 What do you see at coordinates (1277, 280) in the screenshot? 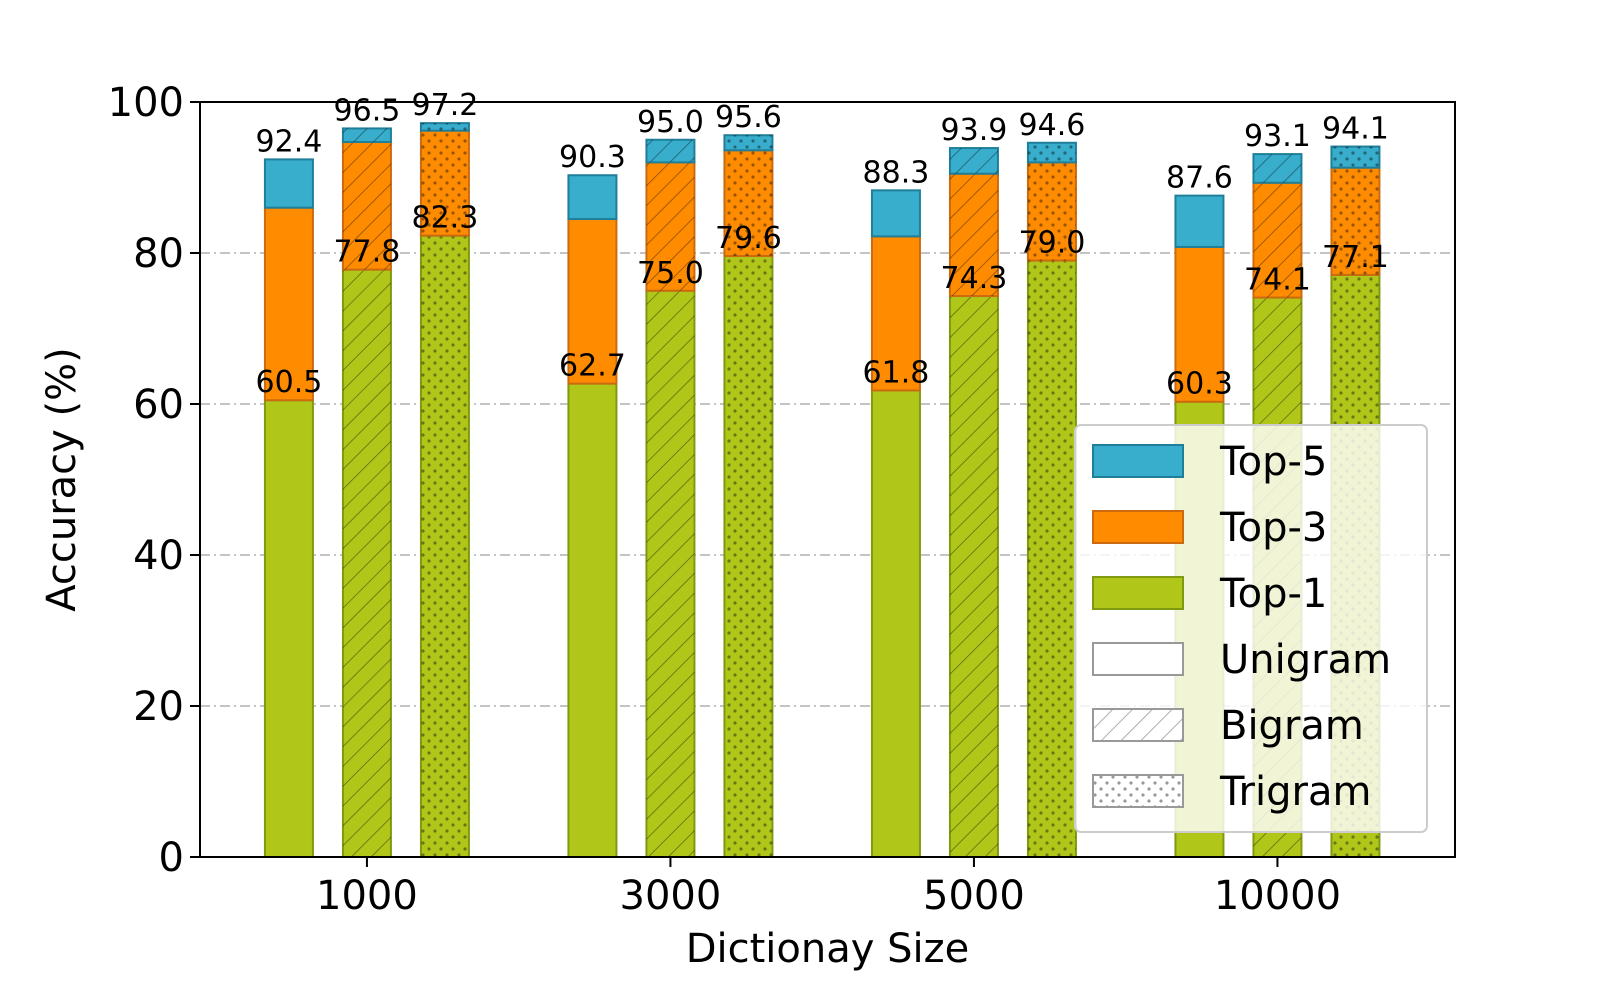
I see `data-label-top1: 74.1` at bounding box center [1277, 280].